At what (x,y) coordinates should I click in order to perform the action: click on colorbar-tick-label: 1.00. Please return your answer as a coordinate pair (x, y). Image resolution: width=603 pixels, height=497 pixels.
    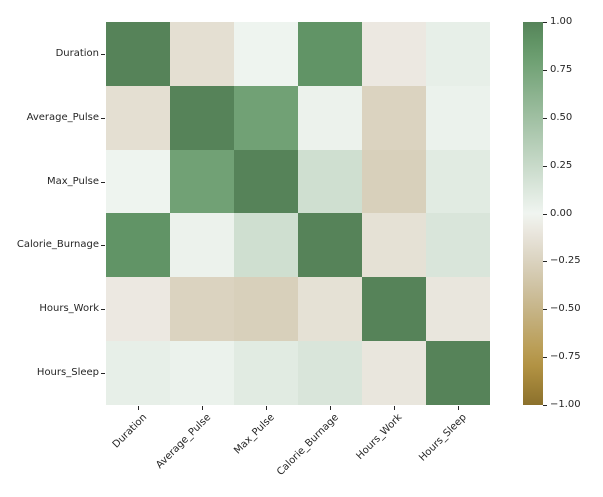
    Looking at the image, I should click on (561, 21).